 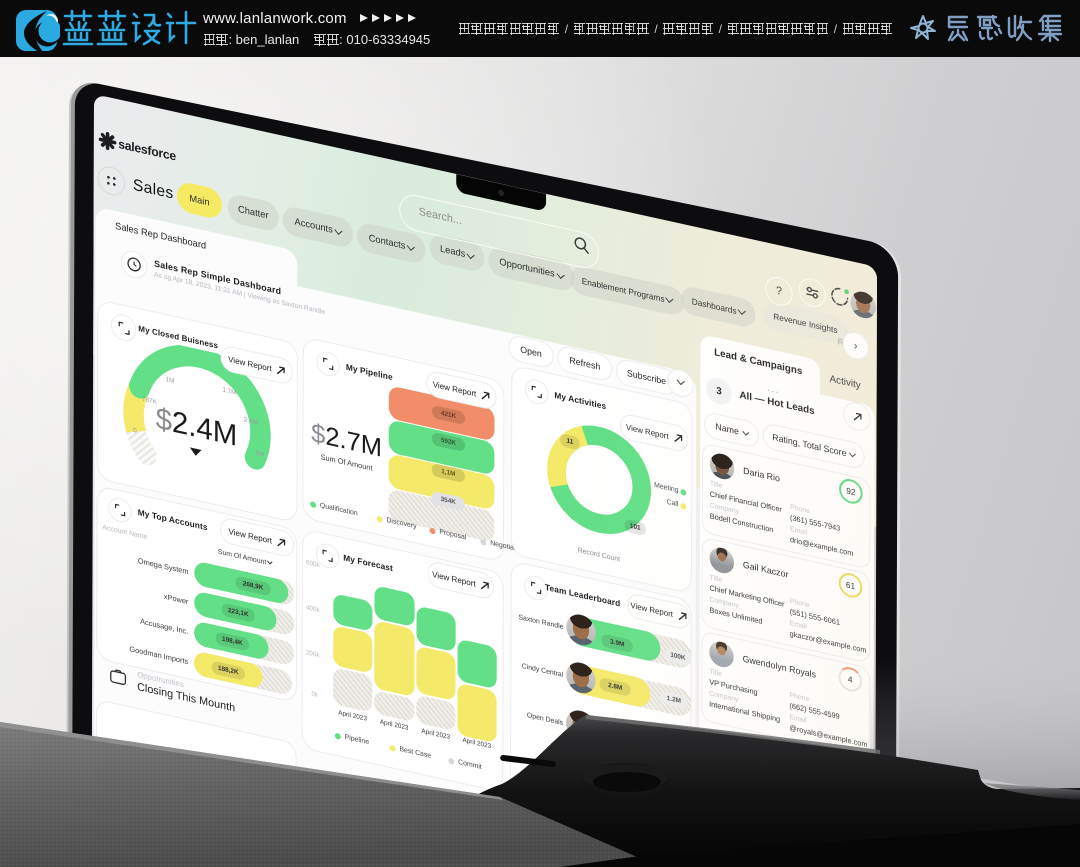 I want to click on svg-text: 1M, so click(x=170, y=380).